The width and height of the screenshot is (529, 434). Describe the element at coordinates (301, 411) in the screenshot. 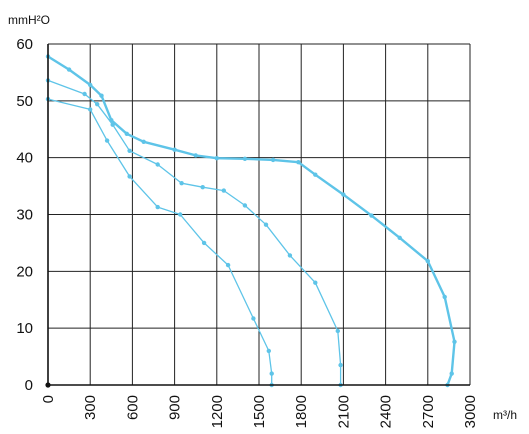

I see `x-tick-label-1800: 1800` at that location.